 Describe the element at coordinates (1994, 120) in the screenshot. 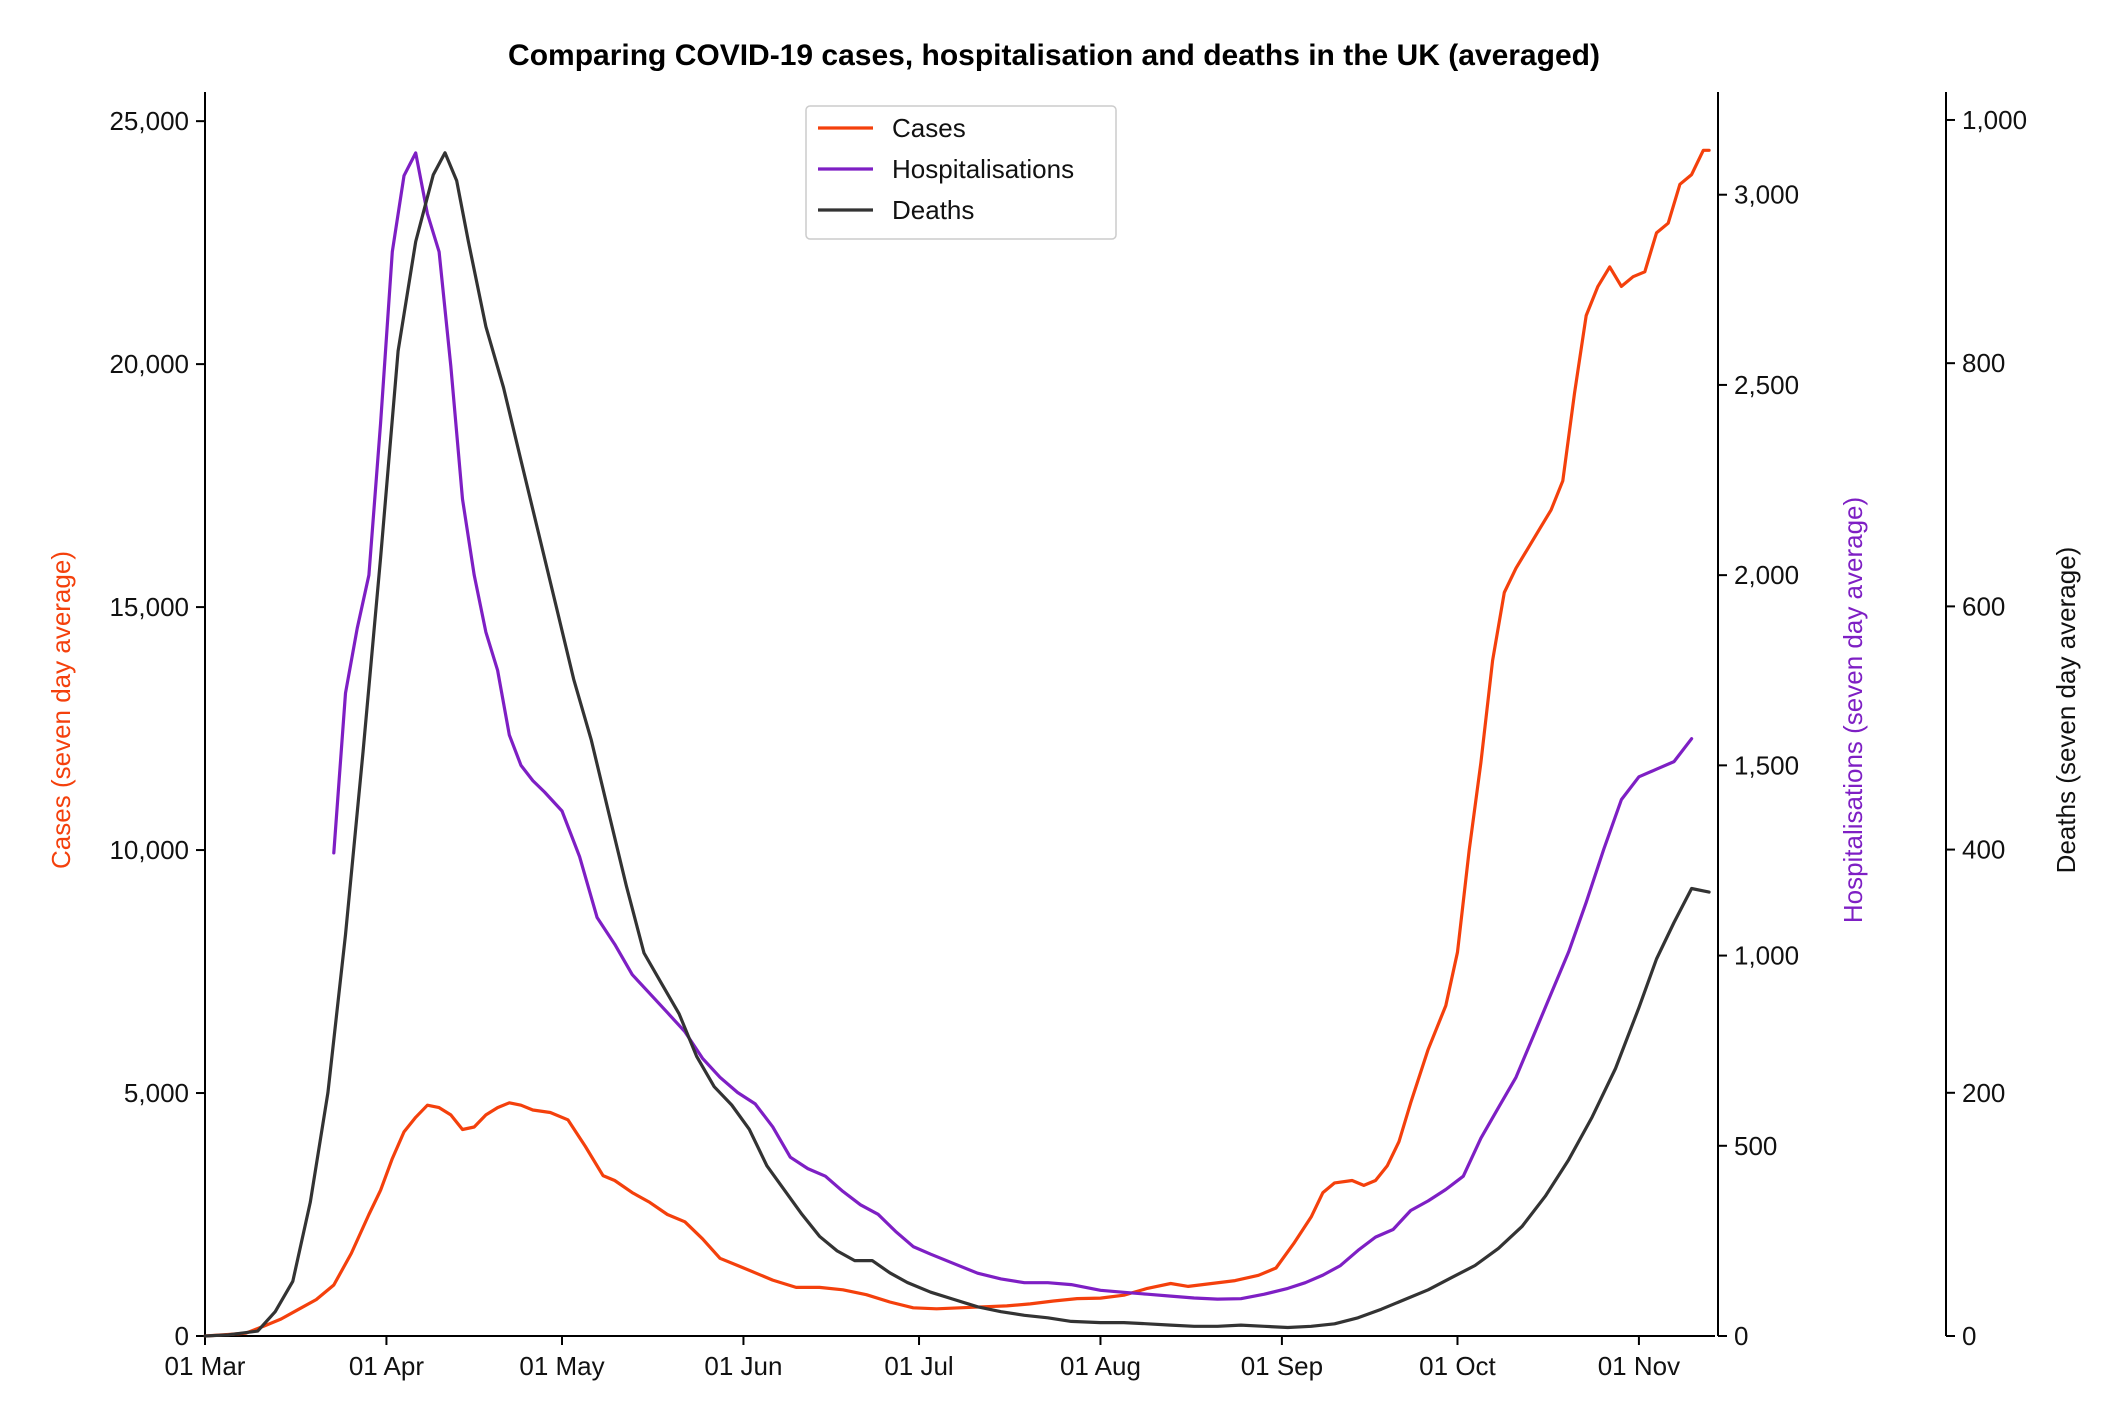

I see `deaths-tick-label: 1,000` at that location.